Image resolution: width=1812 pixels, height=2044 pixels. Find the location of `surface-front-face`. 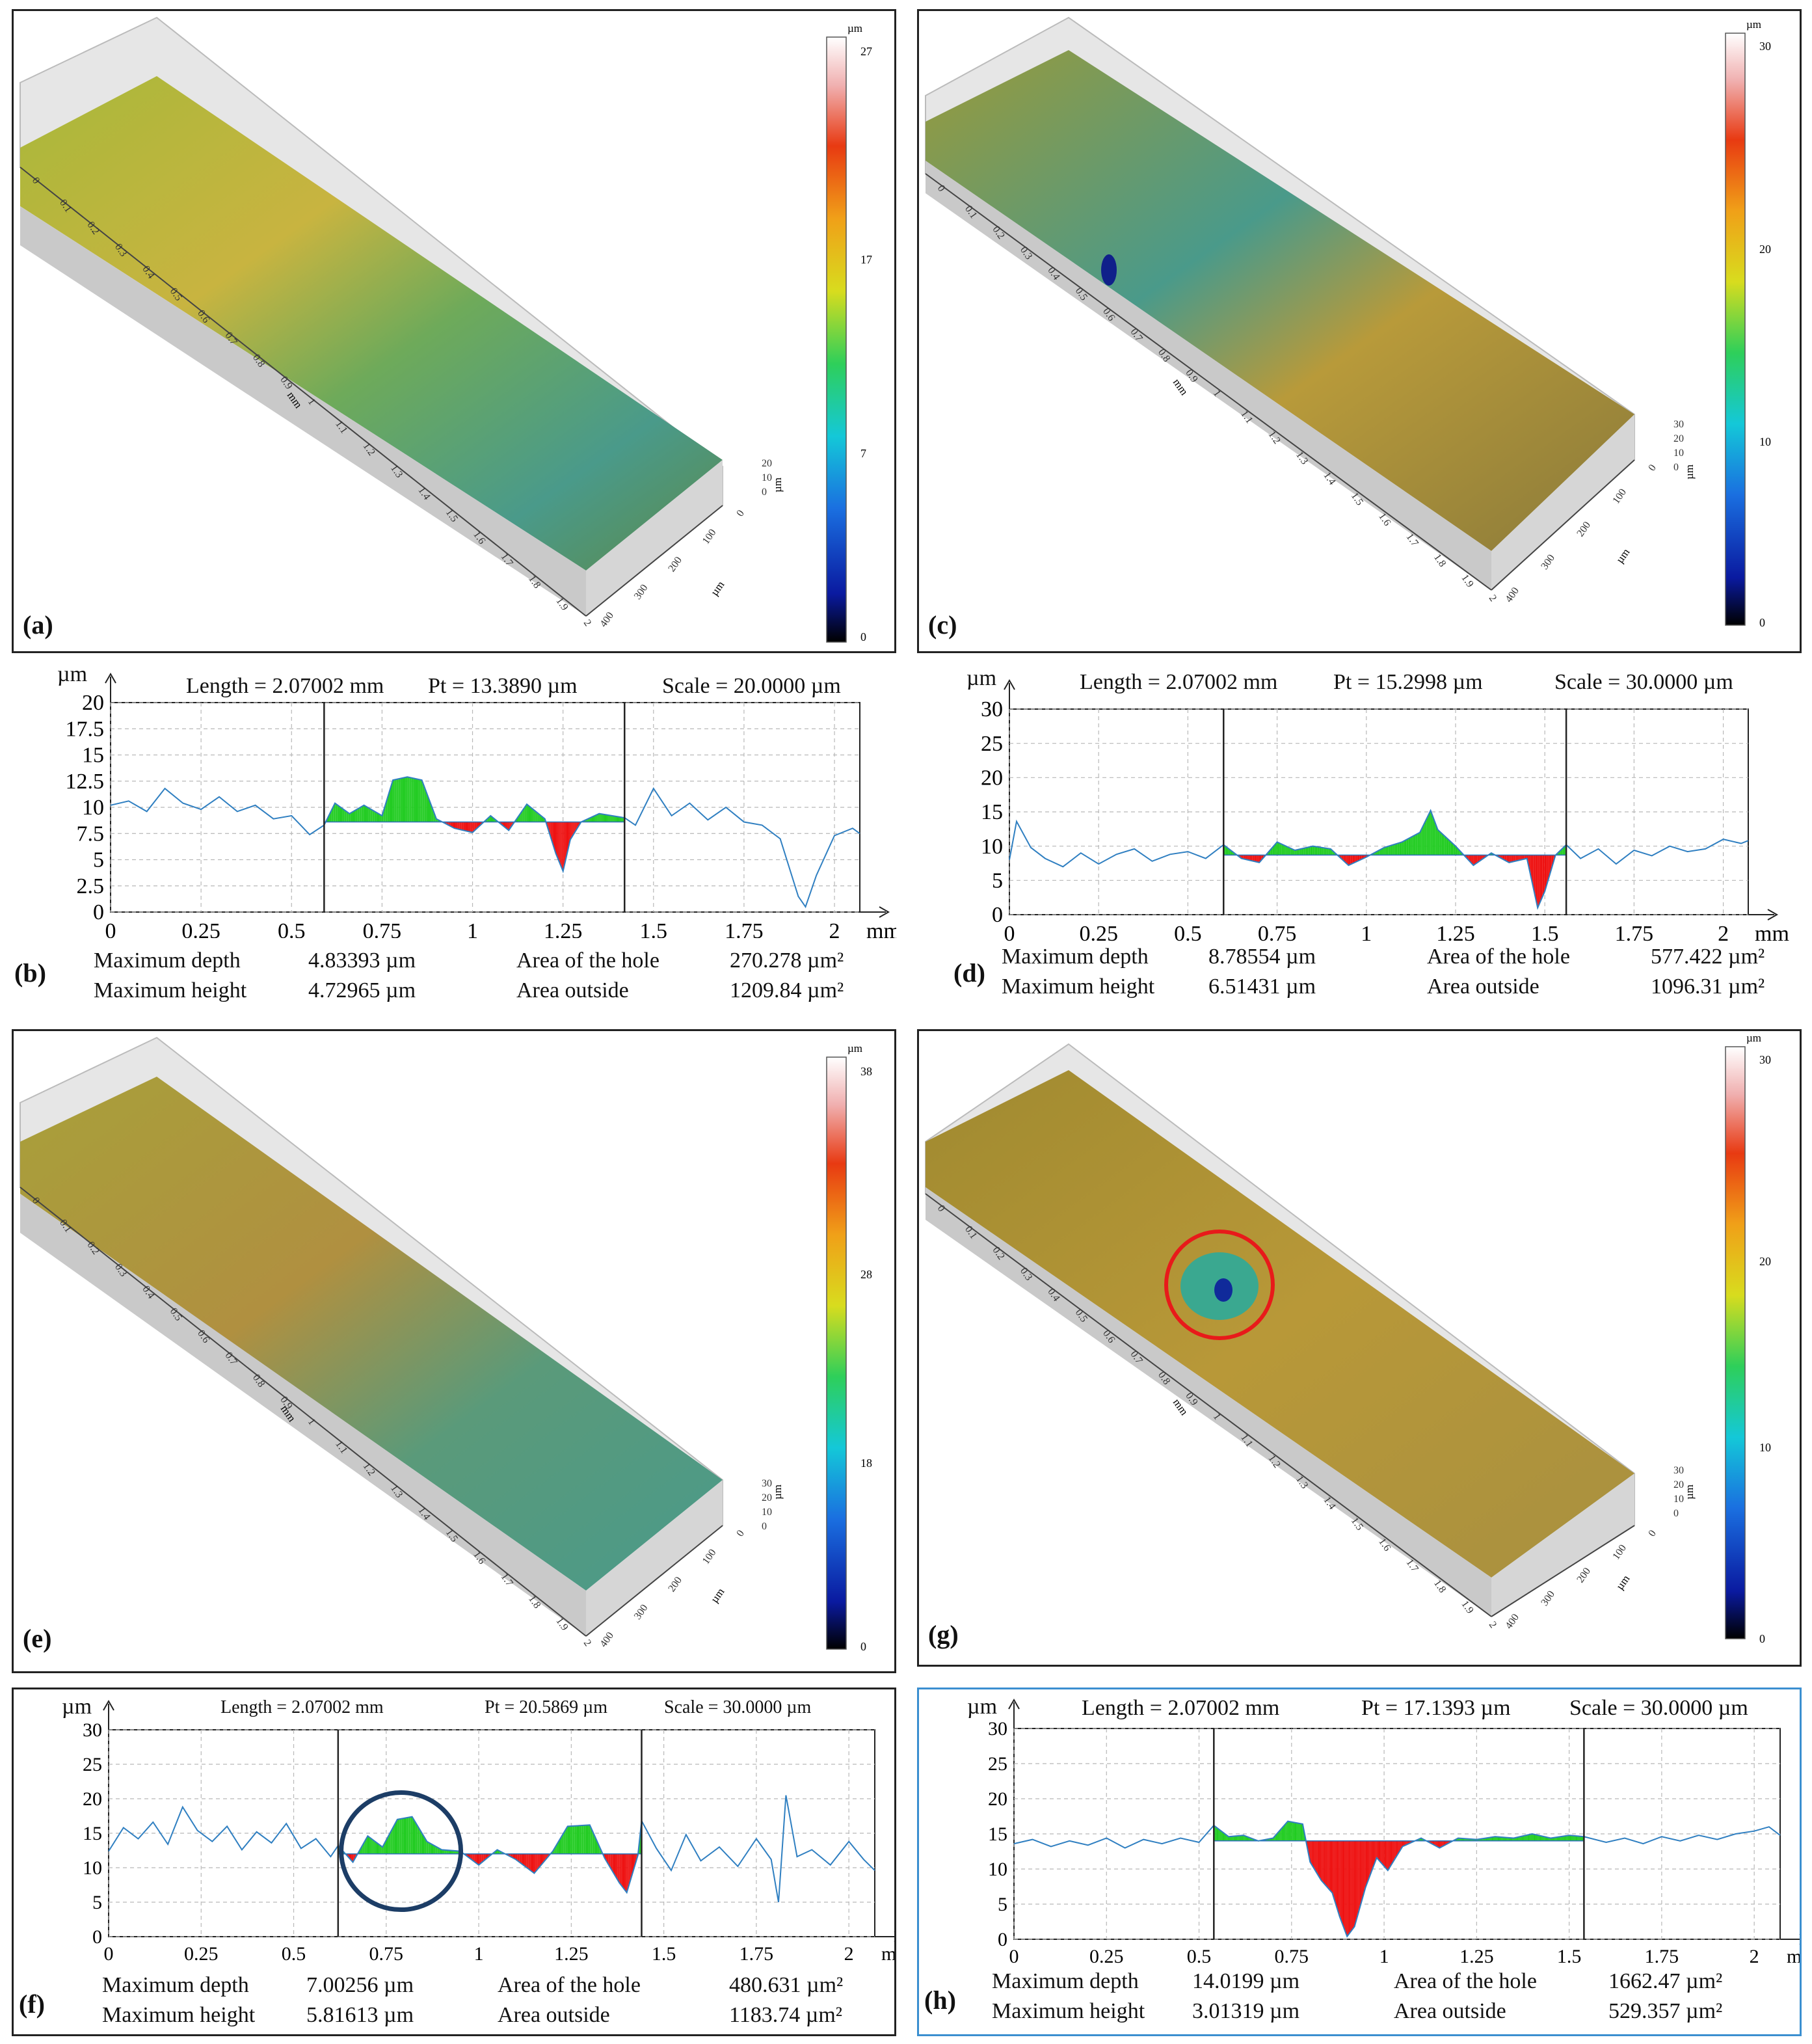

surface-front-face is located at coordinates (303, 1415).